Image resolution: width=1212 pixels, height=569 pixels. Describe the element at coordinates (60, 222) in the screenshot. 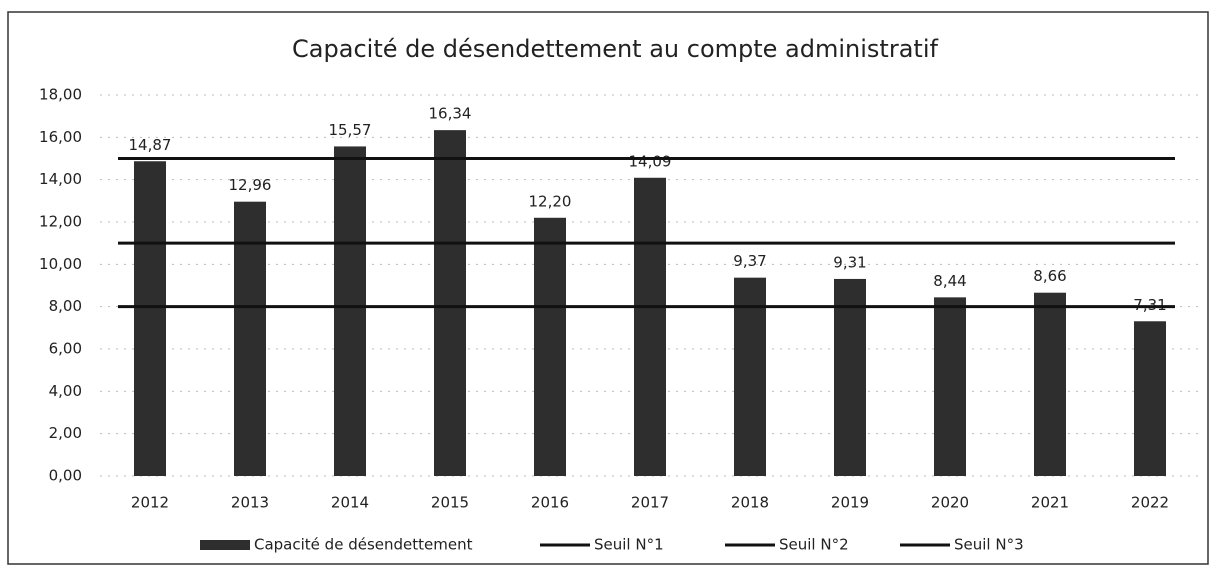

I see `y-tick-label: 12,00` at that location.